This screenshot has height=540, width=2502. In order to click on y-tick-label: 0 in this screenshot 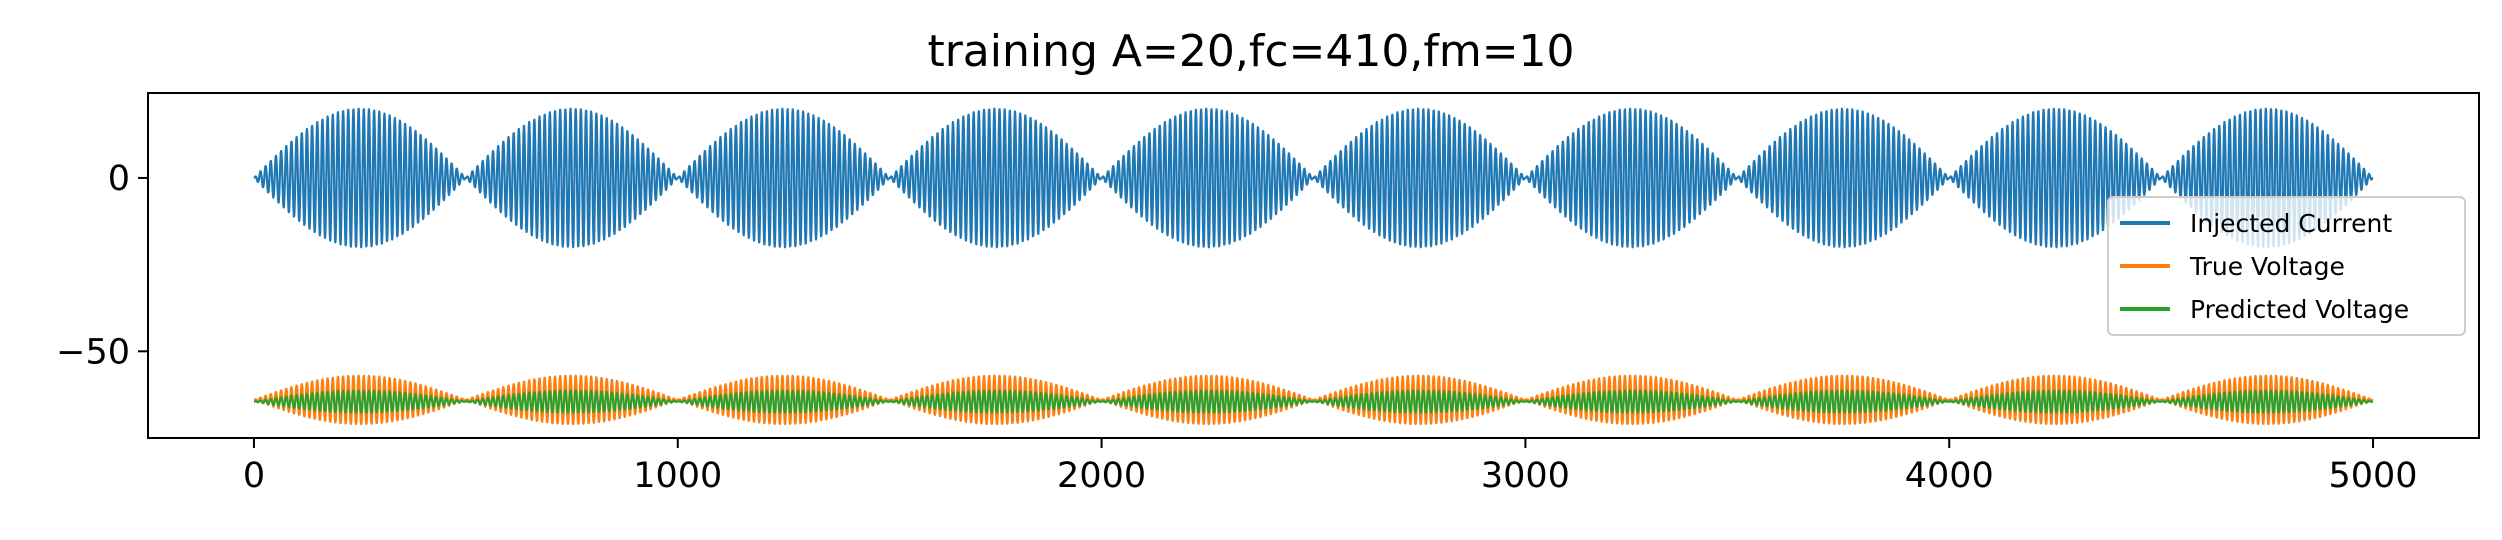, I will do `click(119, 179)`.